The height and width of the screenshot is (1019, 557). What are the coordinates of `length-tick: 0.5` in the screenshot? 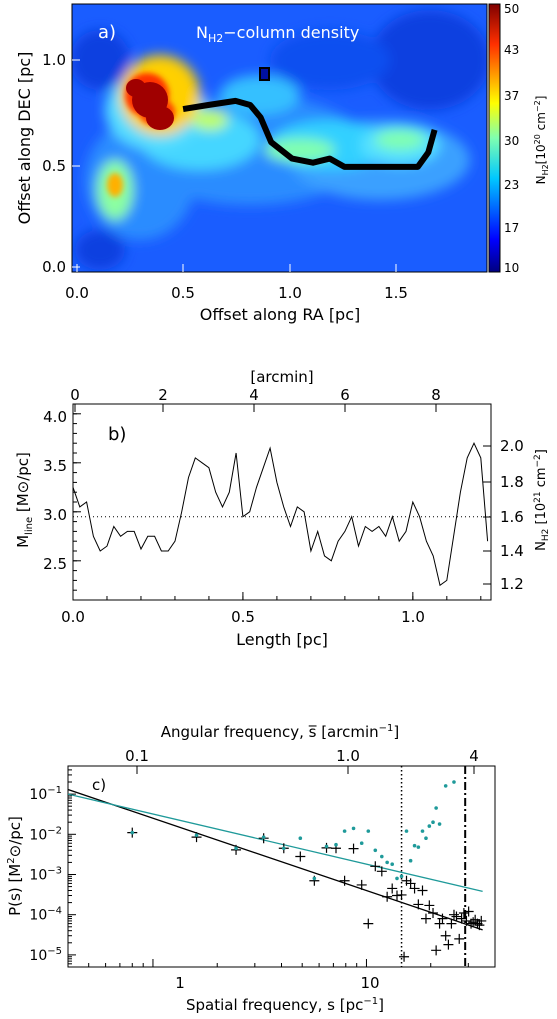 It's located at (243, 617).